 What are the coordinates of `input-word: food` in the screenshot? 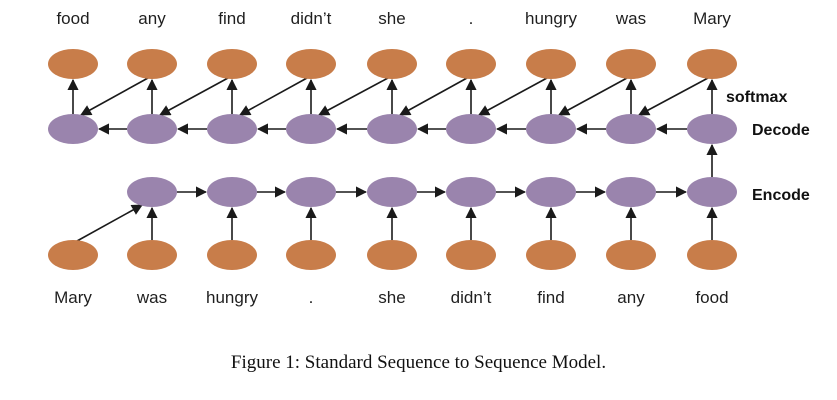 It's located at (711, 297).